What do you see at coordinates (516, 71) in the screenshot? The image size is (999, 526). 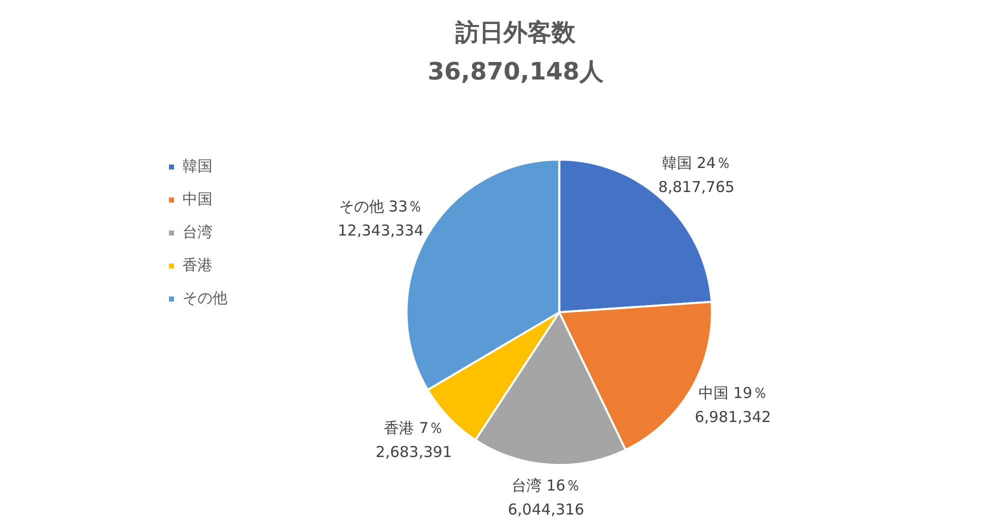 I see `chart-subtitle: 36,870,148人` at bounding box center [516, 71].